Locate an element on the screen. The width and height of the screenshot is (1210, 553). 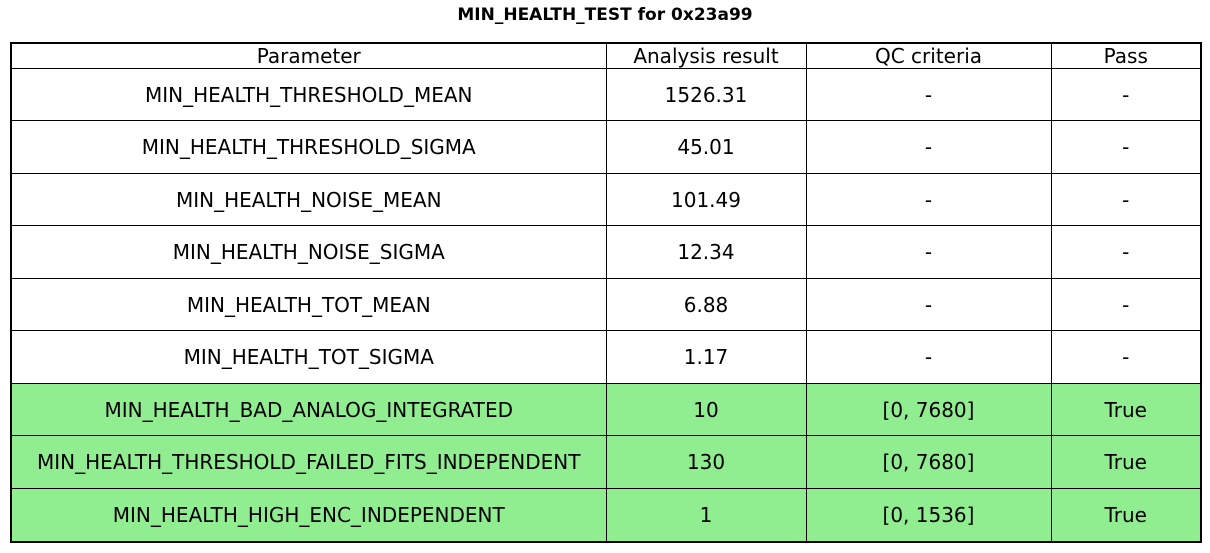
result-cell: 6.88 is located at coordinates (706, 304).